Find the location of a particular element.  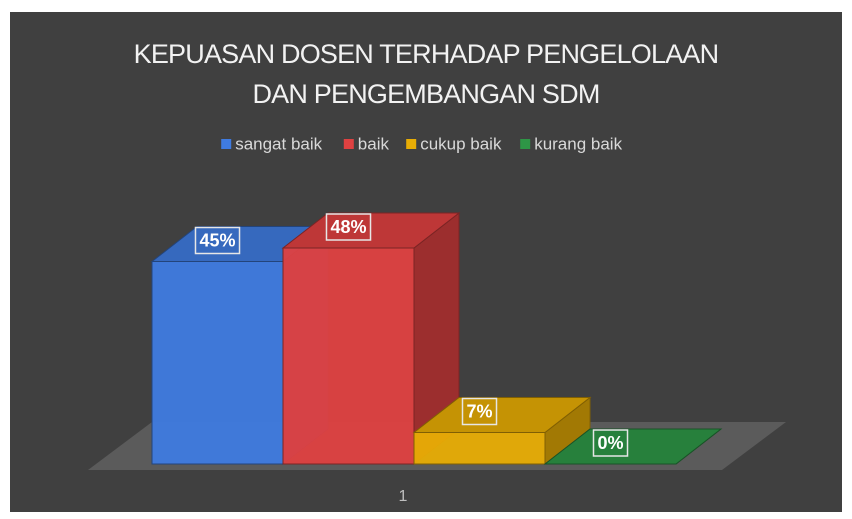

legend-label: baik is located at coordinates (374, 143).